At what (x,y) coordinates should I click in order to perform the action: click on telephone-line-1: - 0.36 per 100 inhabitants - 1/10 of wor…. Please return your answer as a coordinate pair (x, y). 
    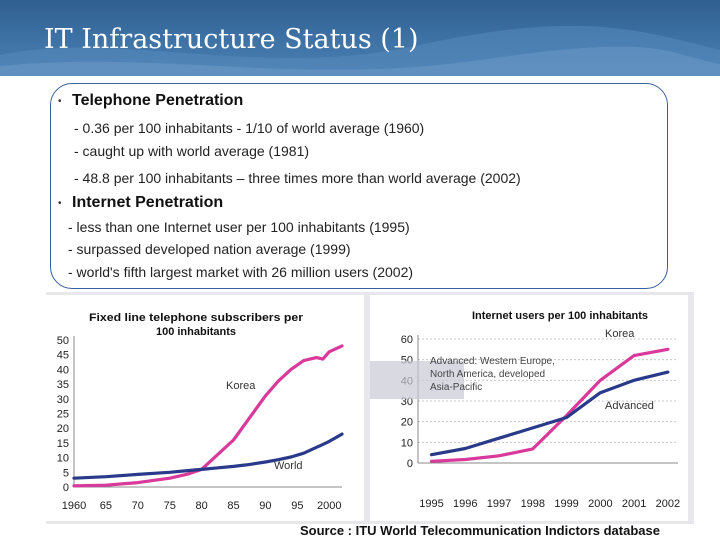
    Looking at the image, I should click on (249, 128).